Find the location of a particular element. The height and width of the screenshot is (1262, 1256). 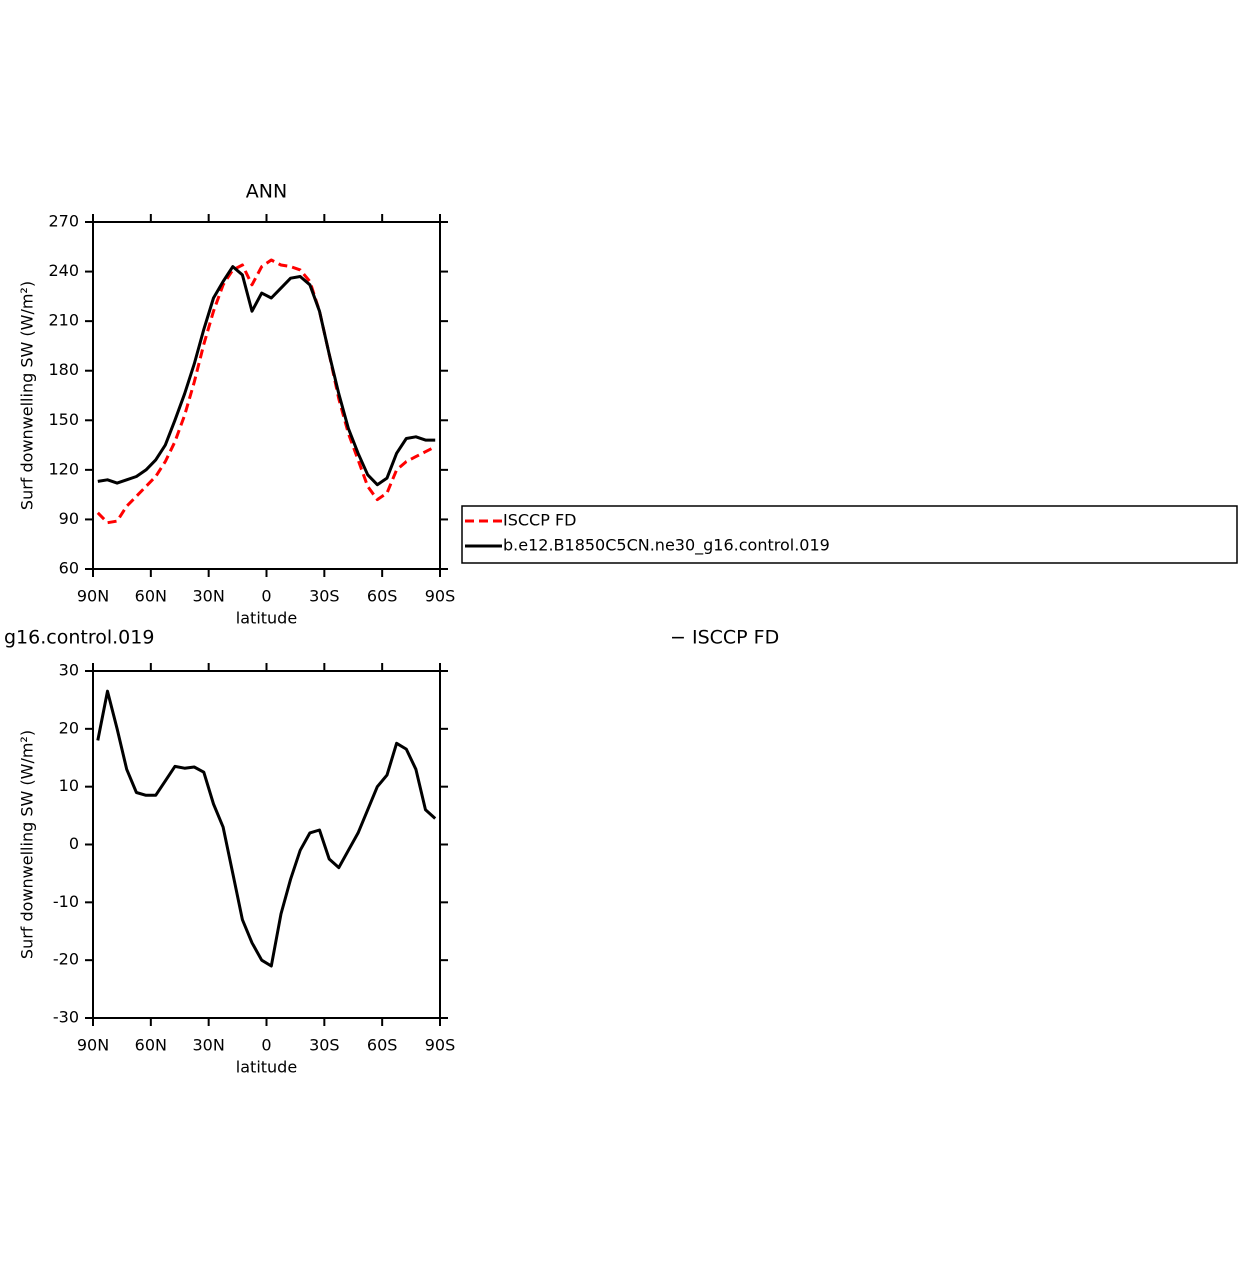

y-tick-label: 90 is located at coordinates (69, 518).